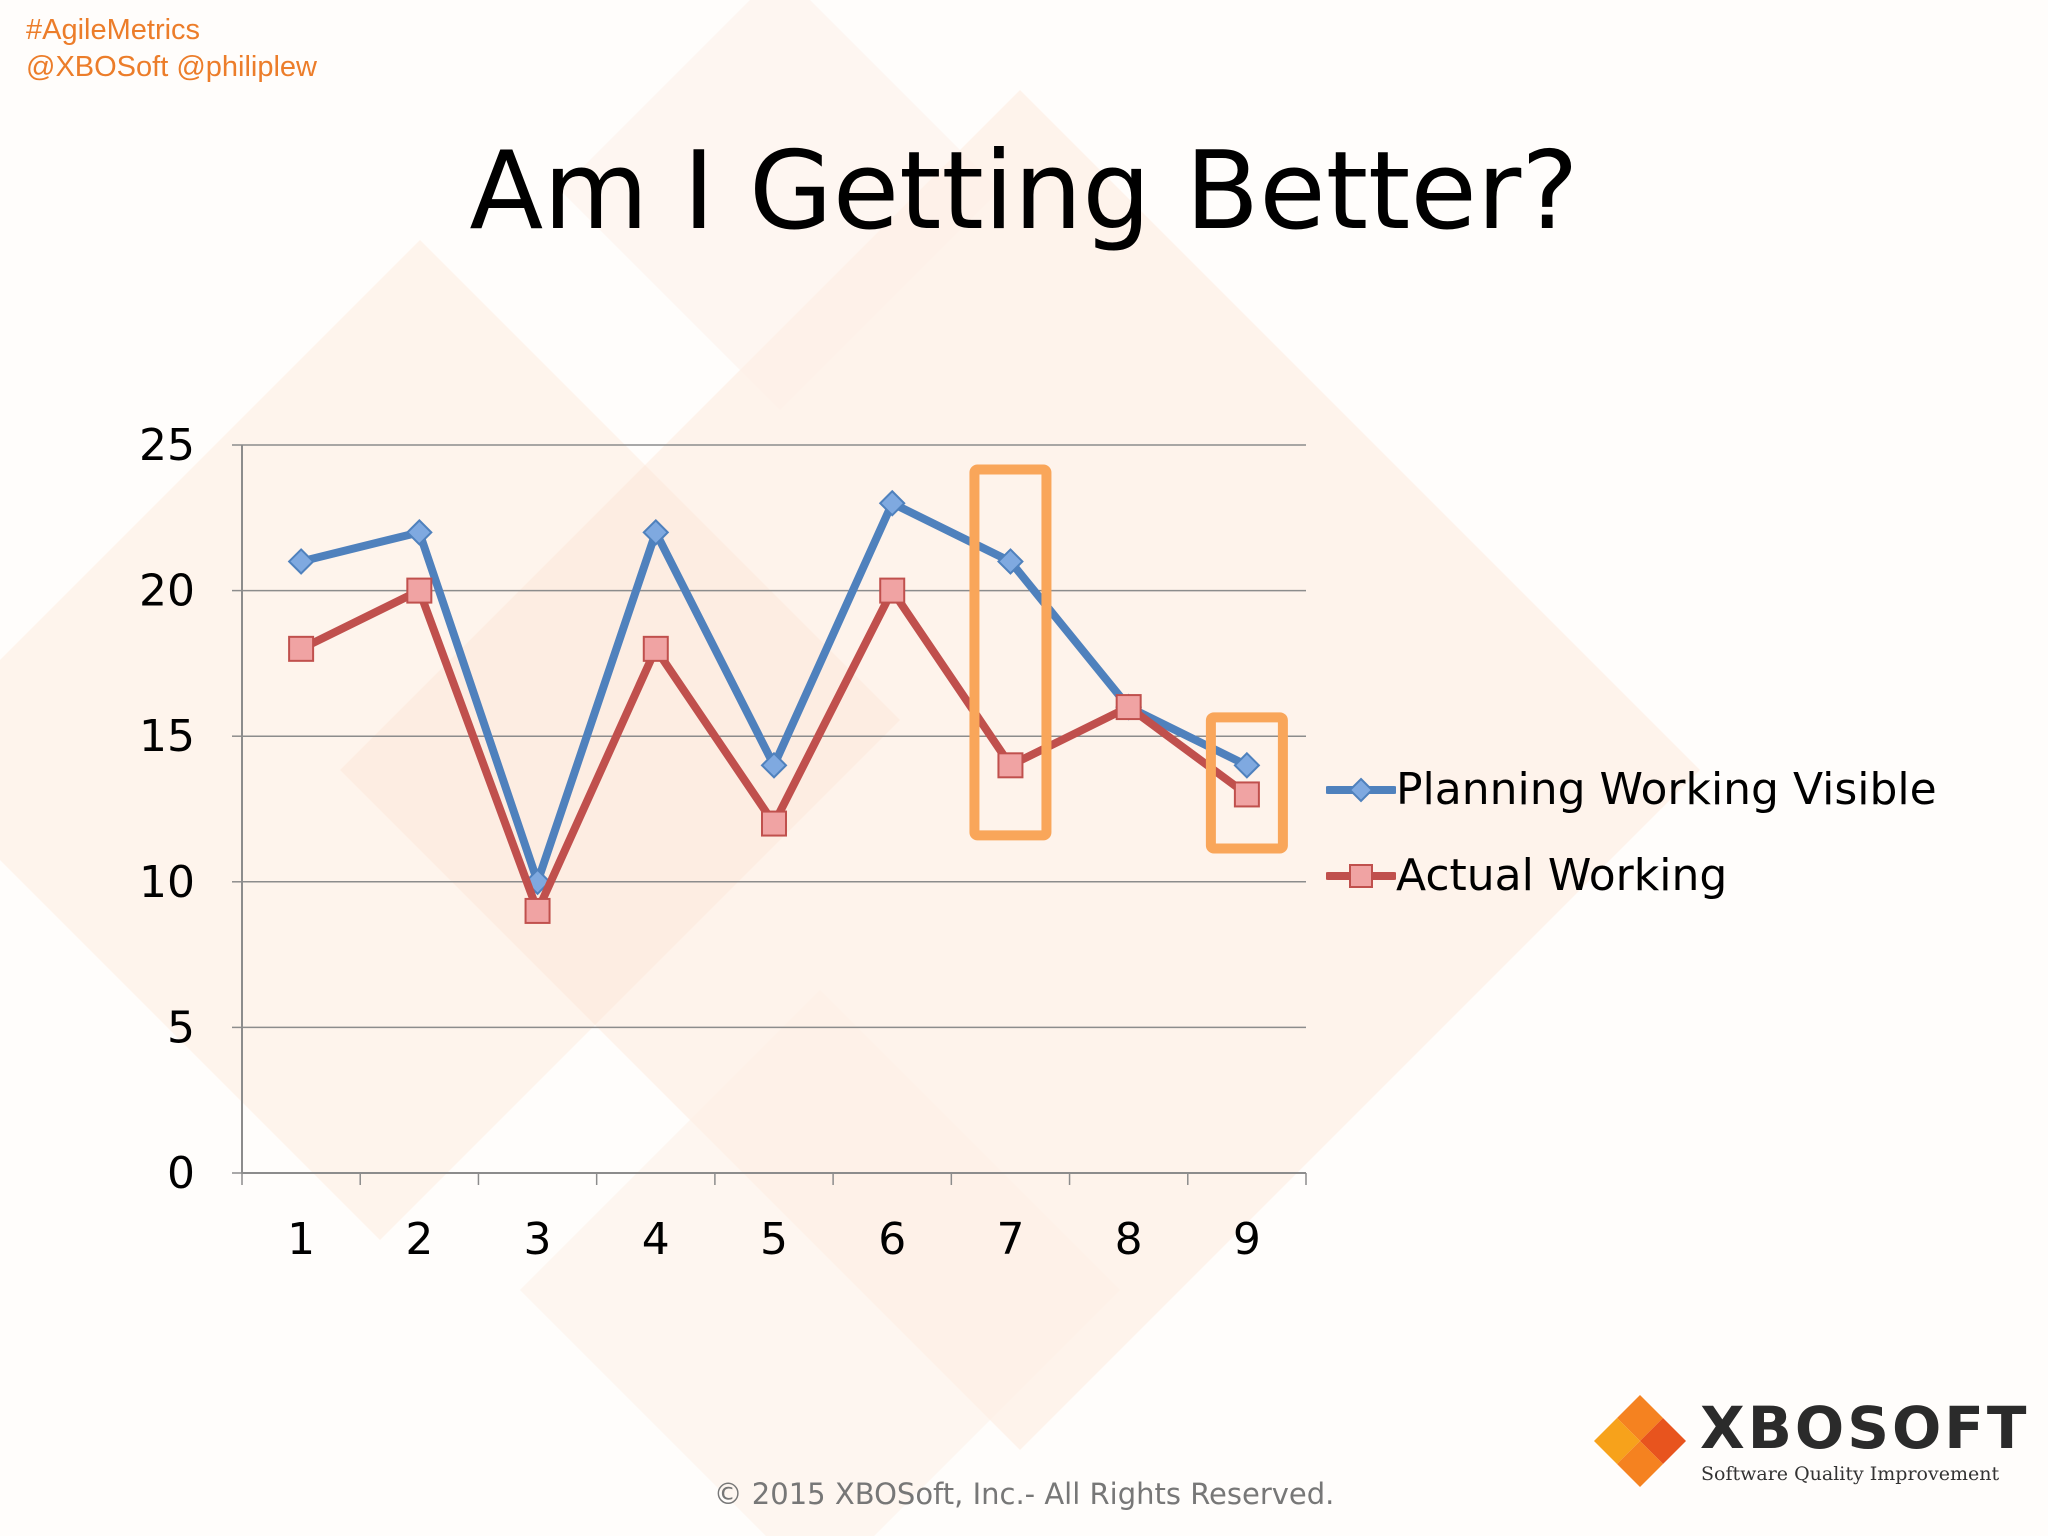 The width and height of the screenshot is (2048, 1536). What do you see at coordinates (892, 1239) in the screenshot?
I see `x-tick-label: 6` at bounding box center [892, 1239].